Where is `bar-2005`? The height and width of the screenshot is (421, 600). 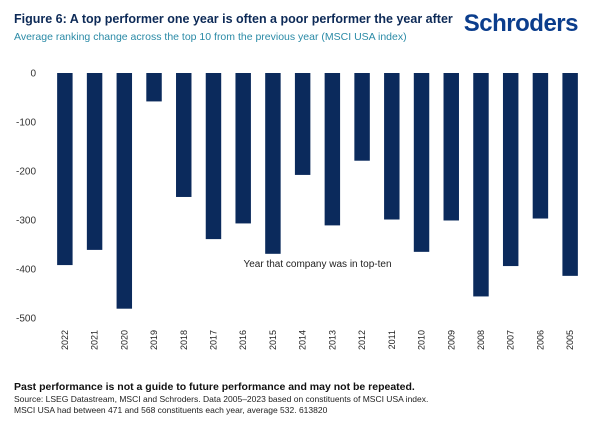
bar-2005 is located at coordinates (570, 174).